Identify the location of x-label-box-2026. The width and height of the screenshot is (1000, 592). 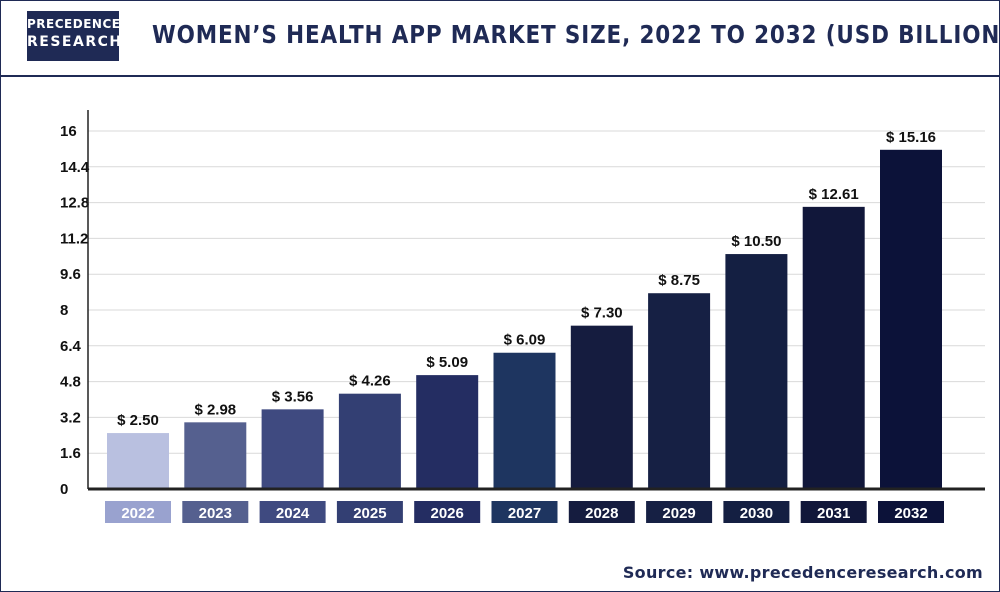
(447, 512).